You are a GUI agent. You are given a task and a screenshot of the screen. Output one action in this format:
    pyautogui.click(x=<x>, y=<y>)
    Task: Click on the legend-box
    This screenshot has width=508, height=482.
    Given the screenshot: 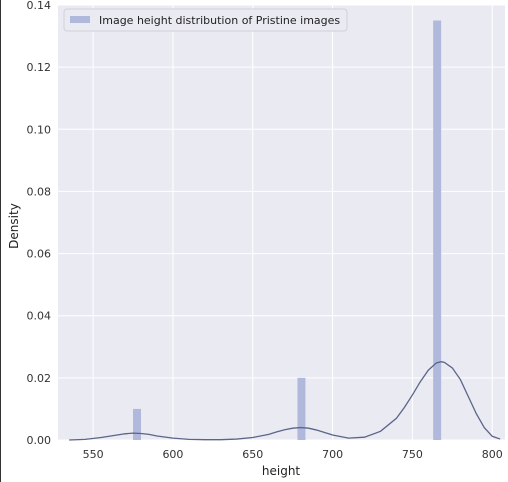 What is the action you would take?
    pyautogui.click(x=205, y=20)
    